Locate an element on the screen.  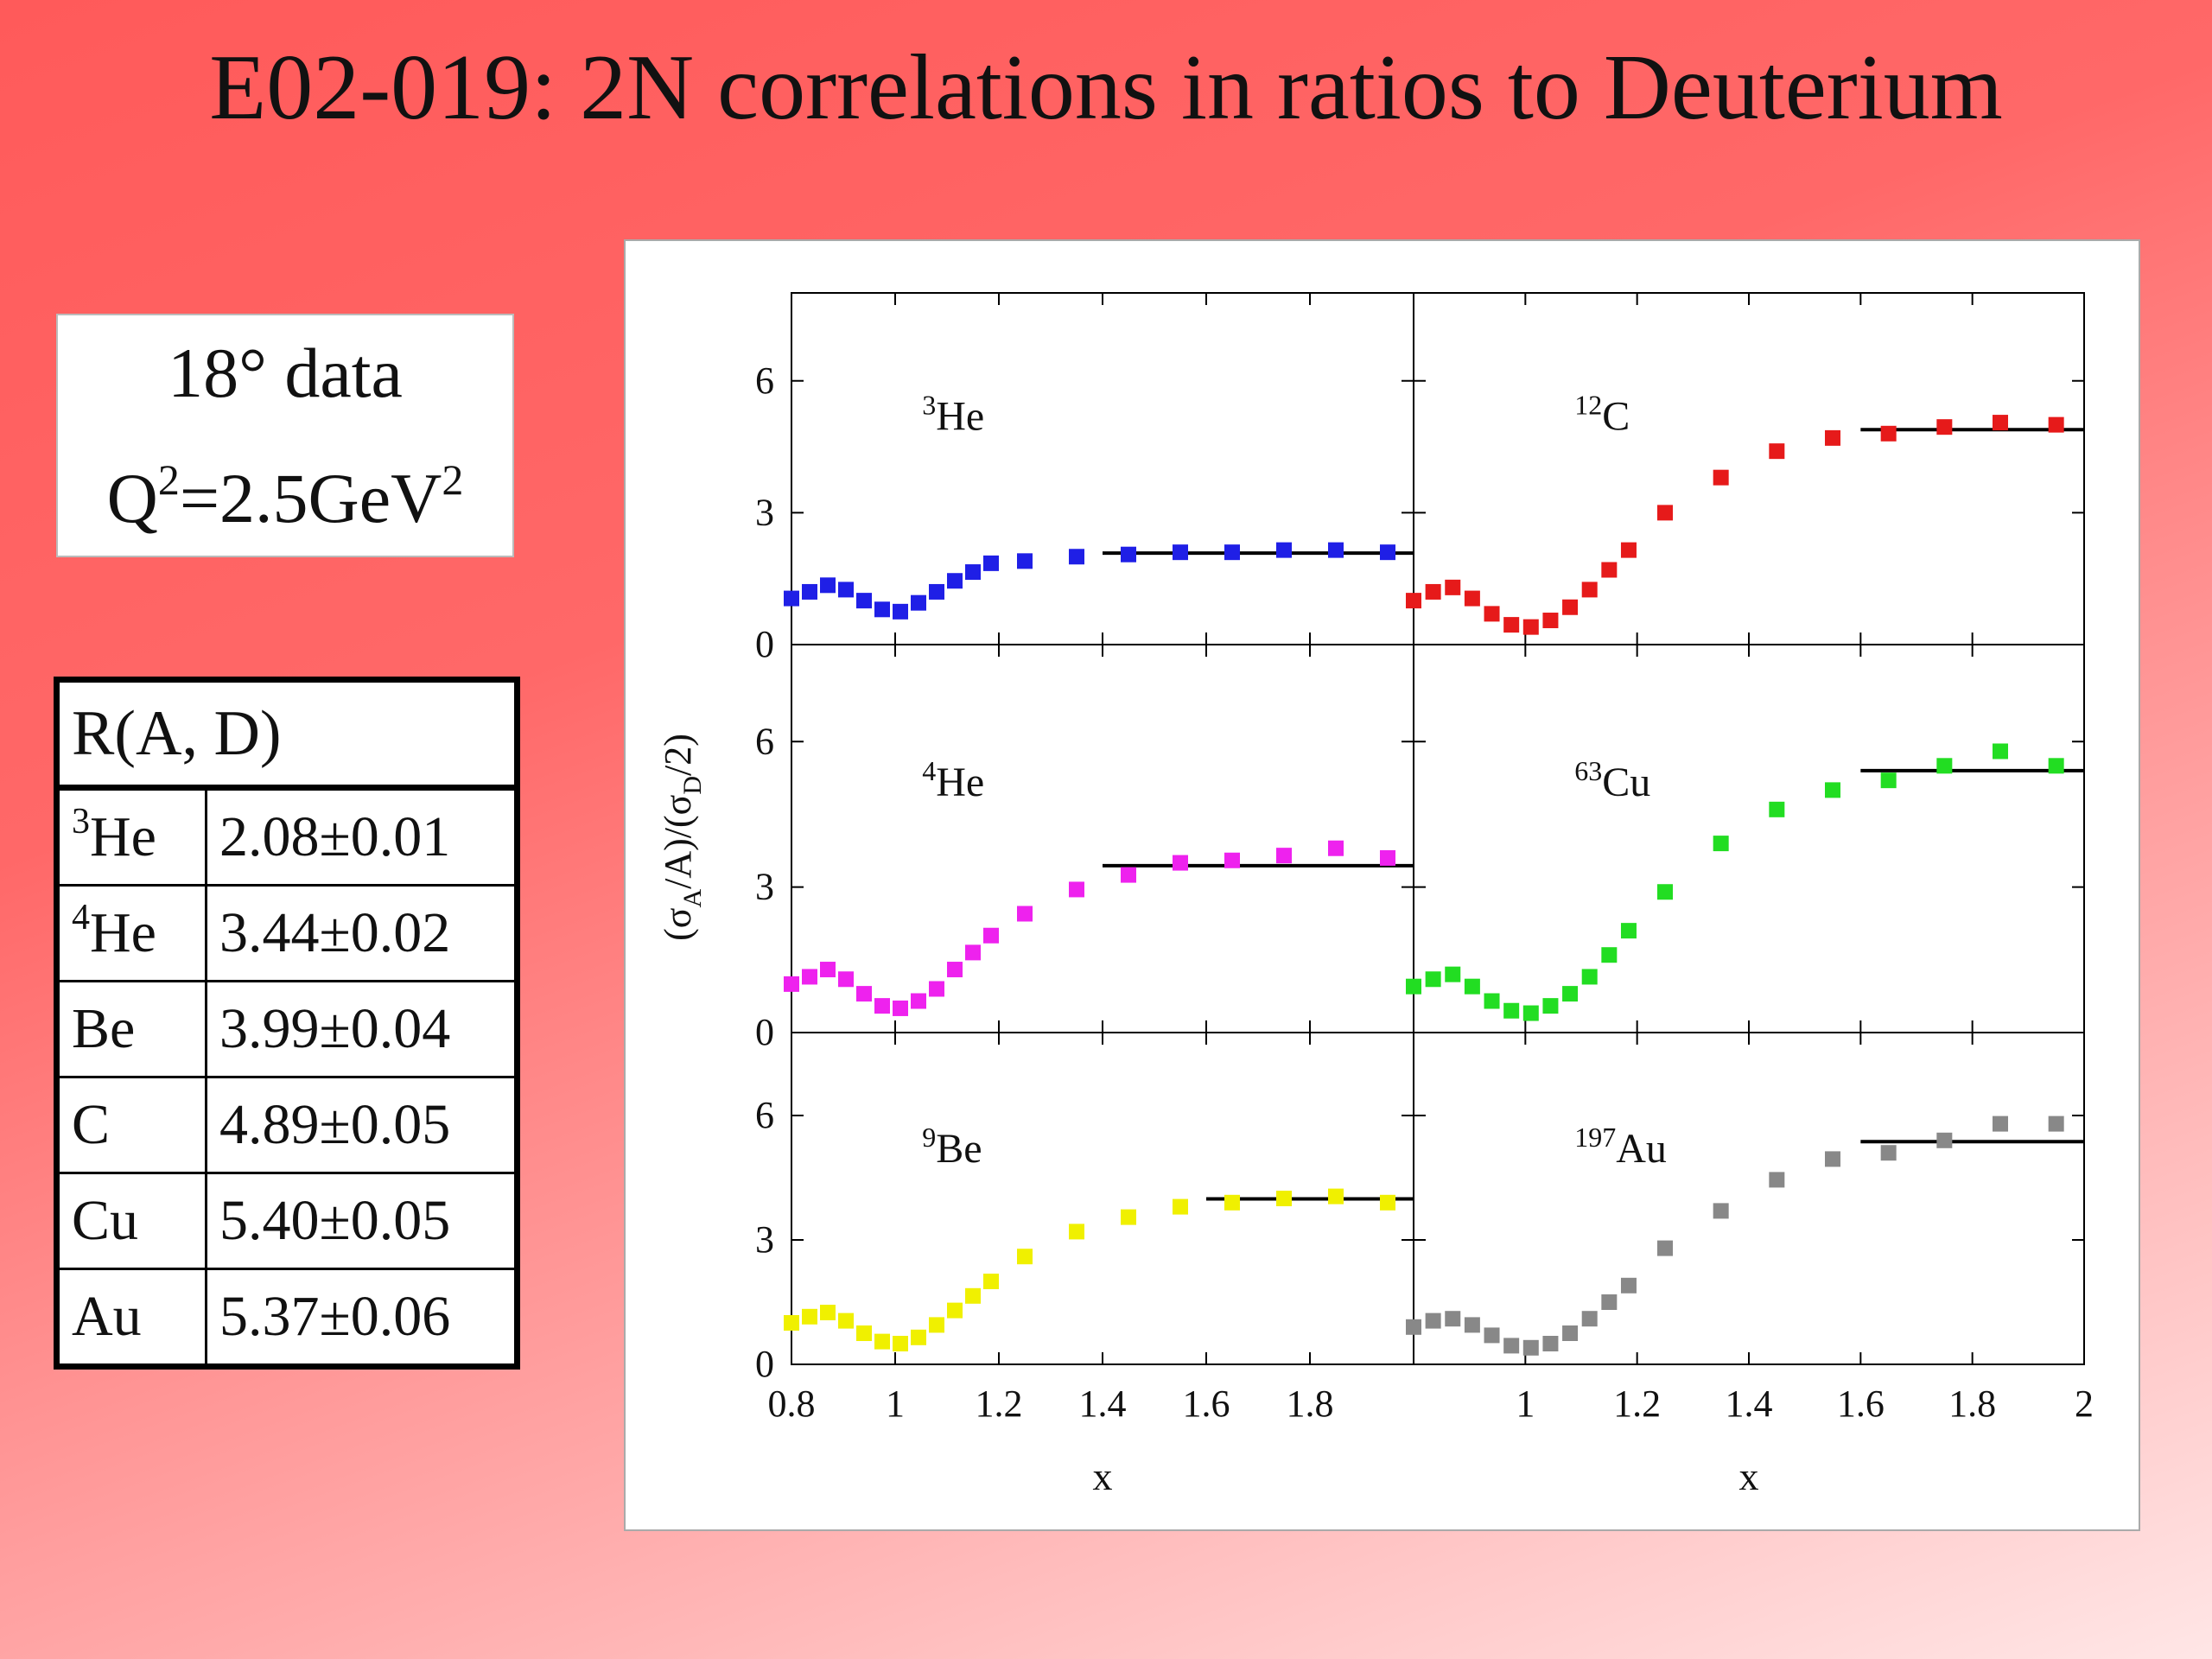
panel-c12: 12C is located at coordinates (1745, 468).